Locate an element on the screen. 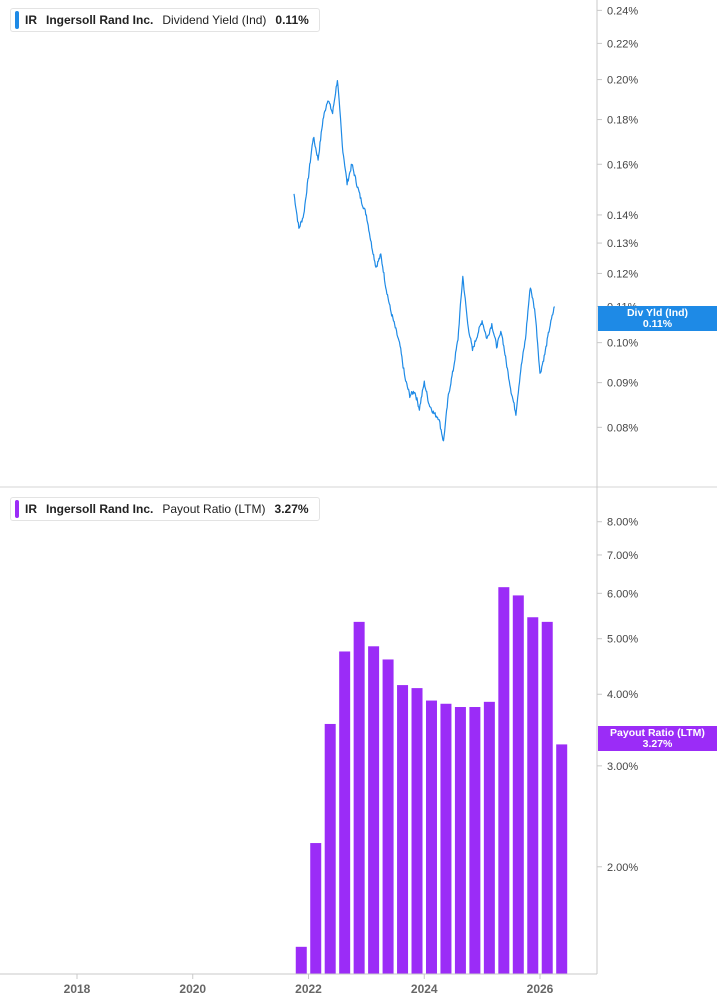 This screenshot has height=1005, width=717. yield-line is located at coordinates (424, 261).